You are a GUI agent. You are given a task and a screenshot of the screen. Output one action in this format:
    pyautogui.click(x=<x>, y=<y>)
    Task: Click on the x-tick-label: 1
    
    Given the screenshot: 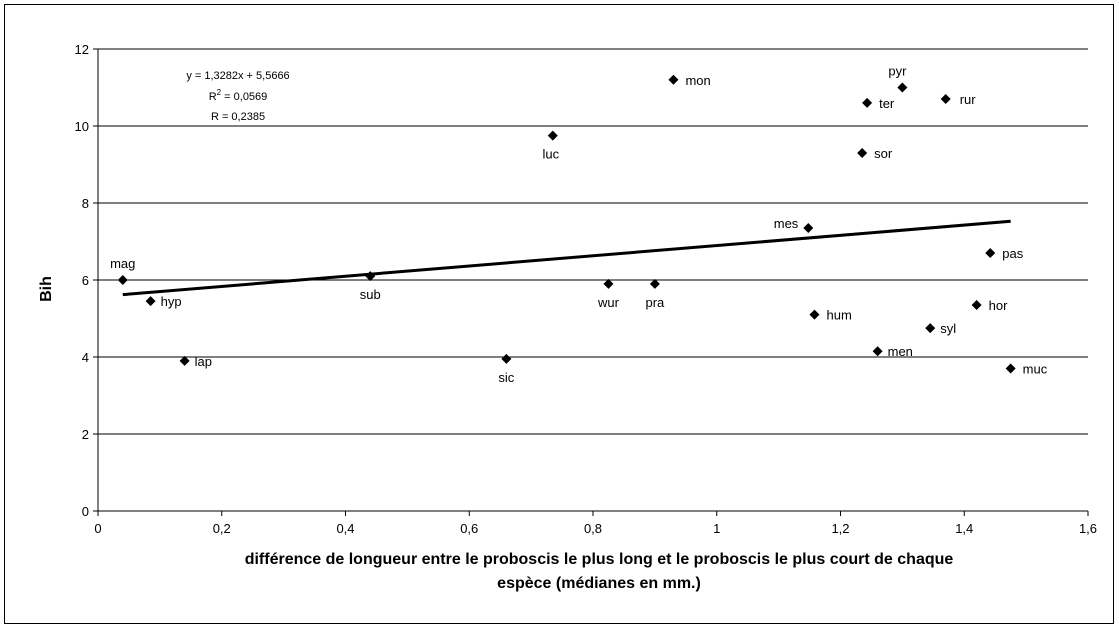 What is the action you would take?
    pyautogui.click(x=716, y=528)
    